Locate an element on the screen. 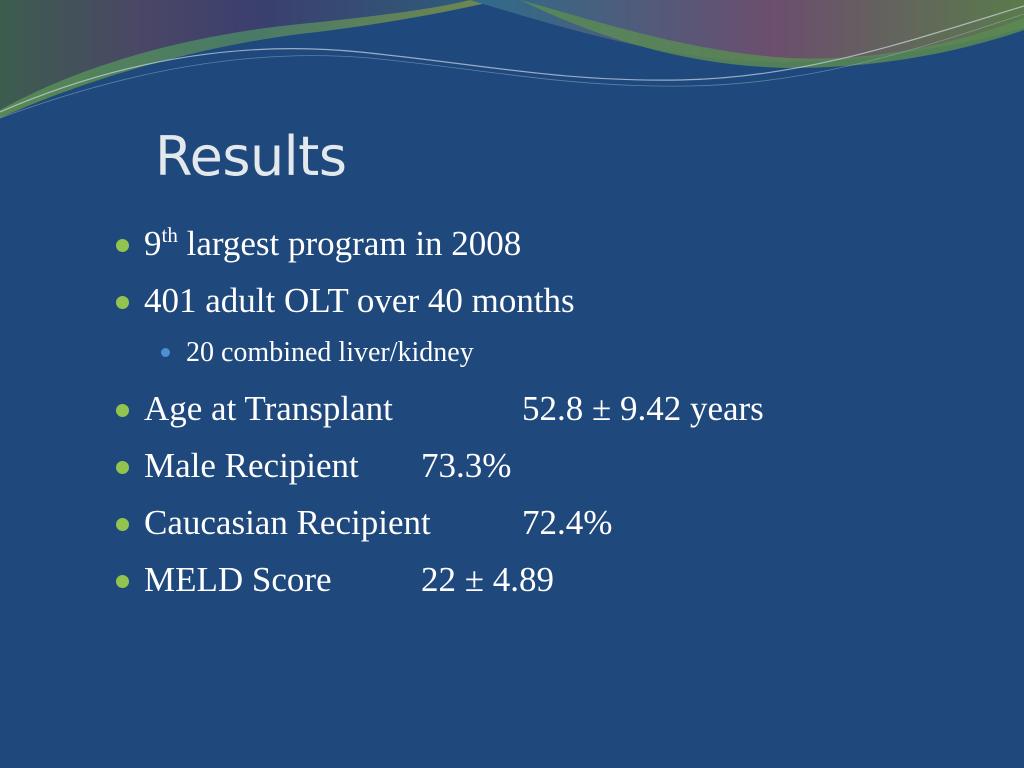 This screenshot has height=768, width=1024. rank-text: largest program in 2008 is located at coordinates (349, 243).